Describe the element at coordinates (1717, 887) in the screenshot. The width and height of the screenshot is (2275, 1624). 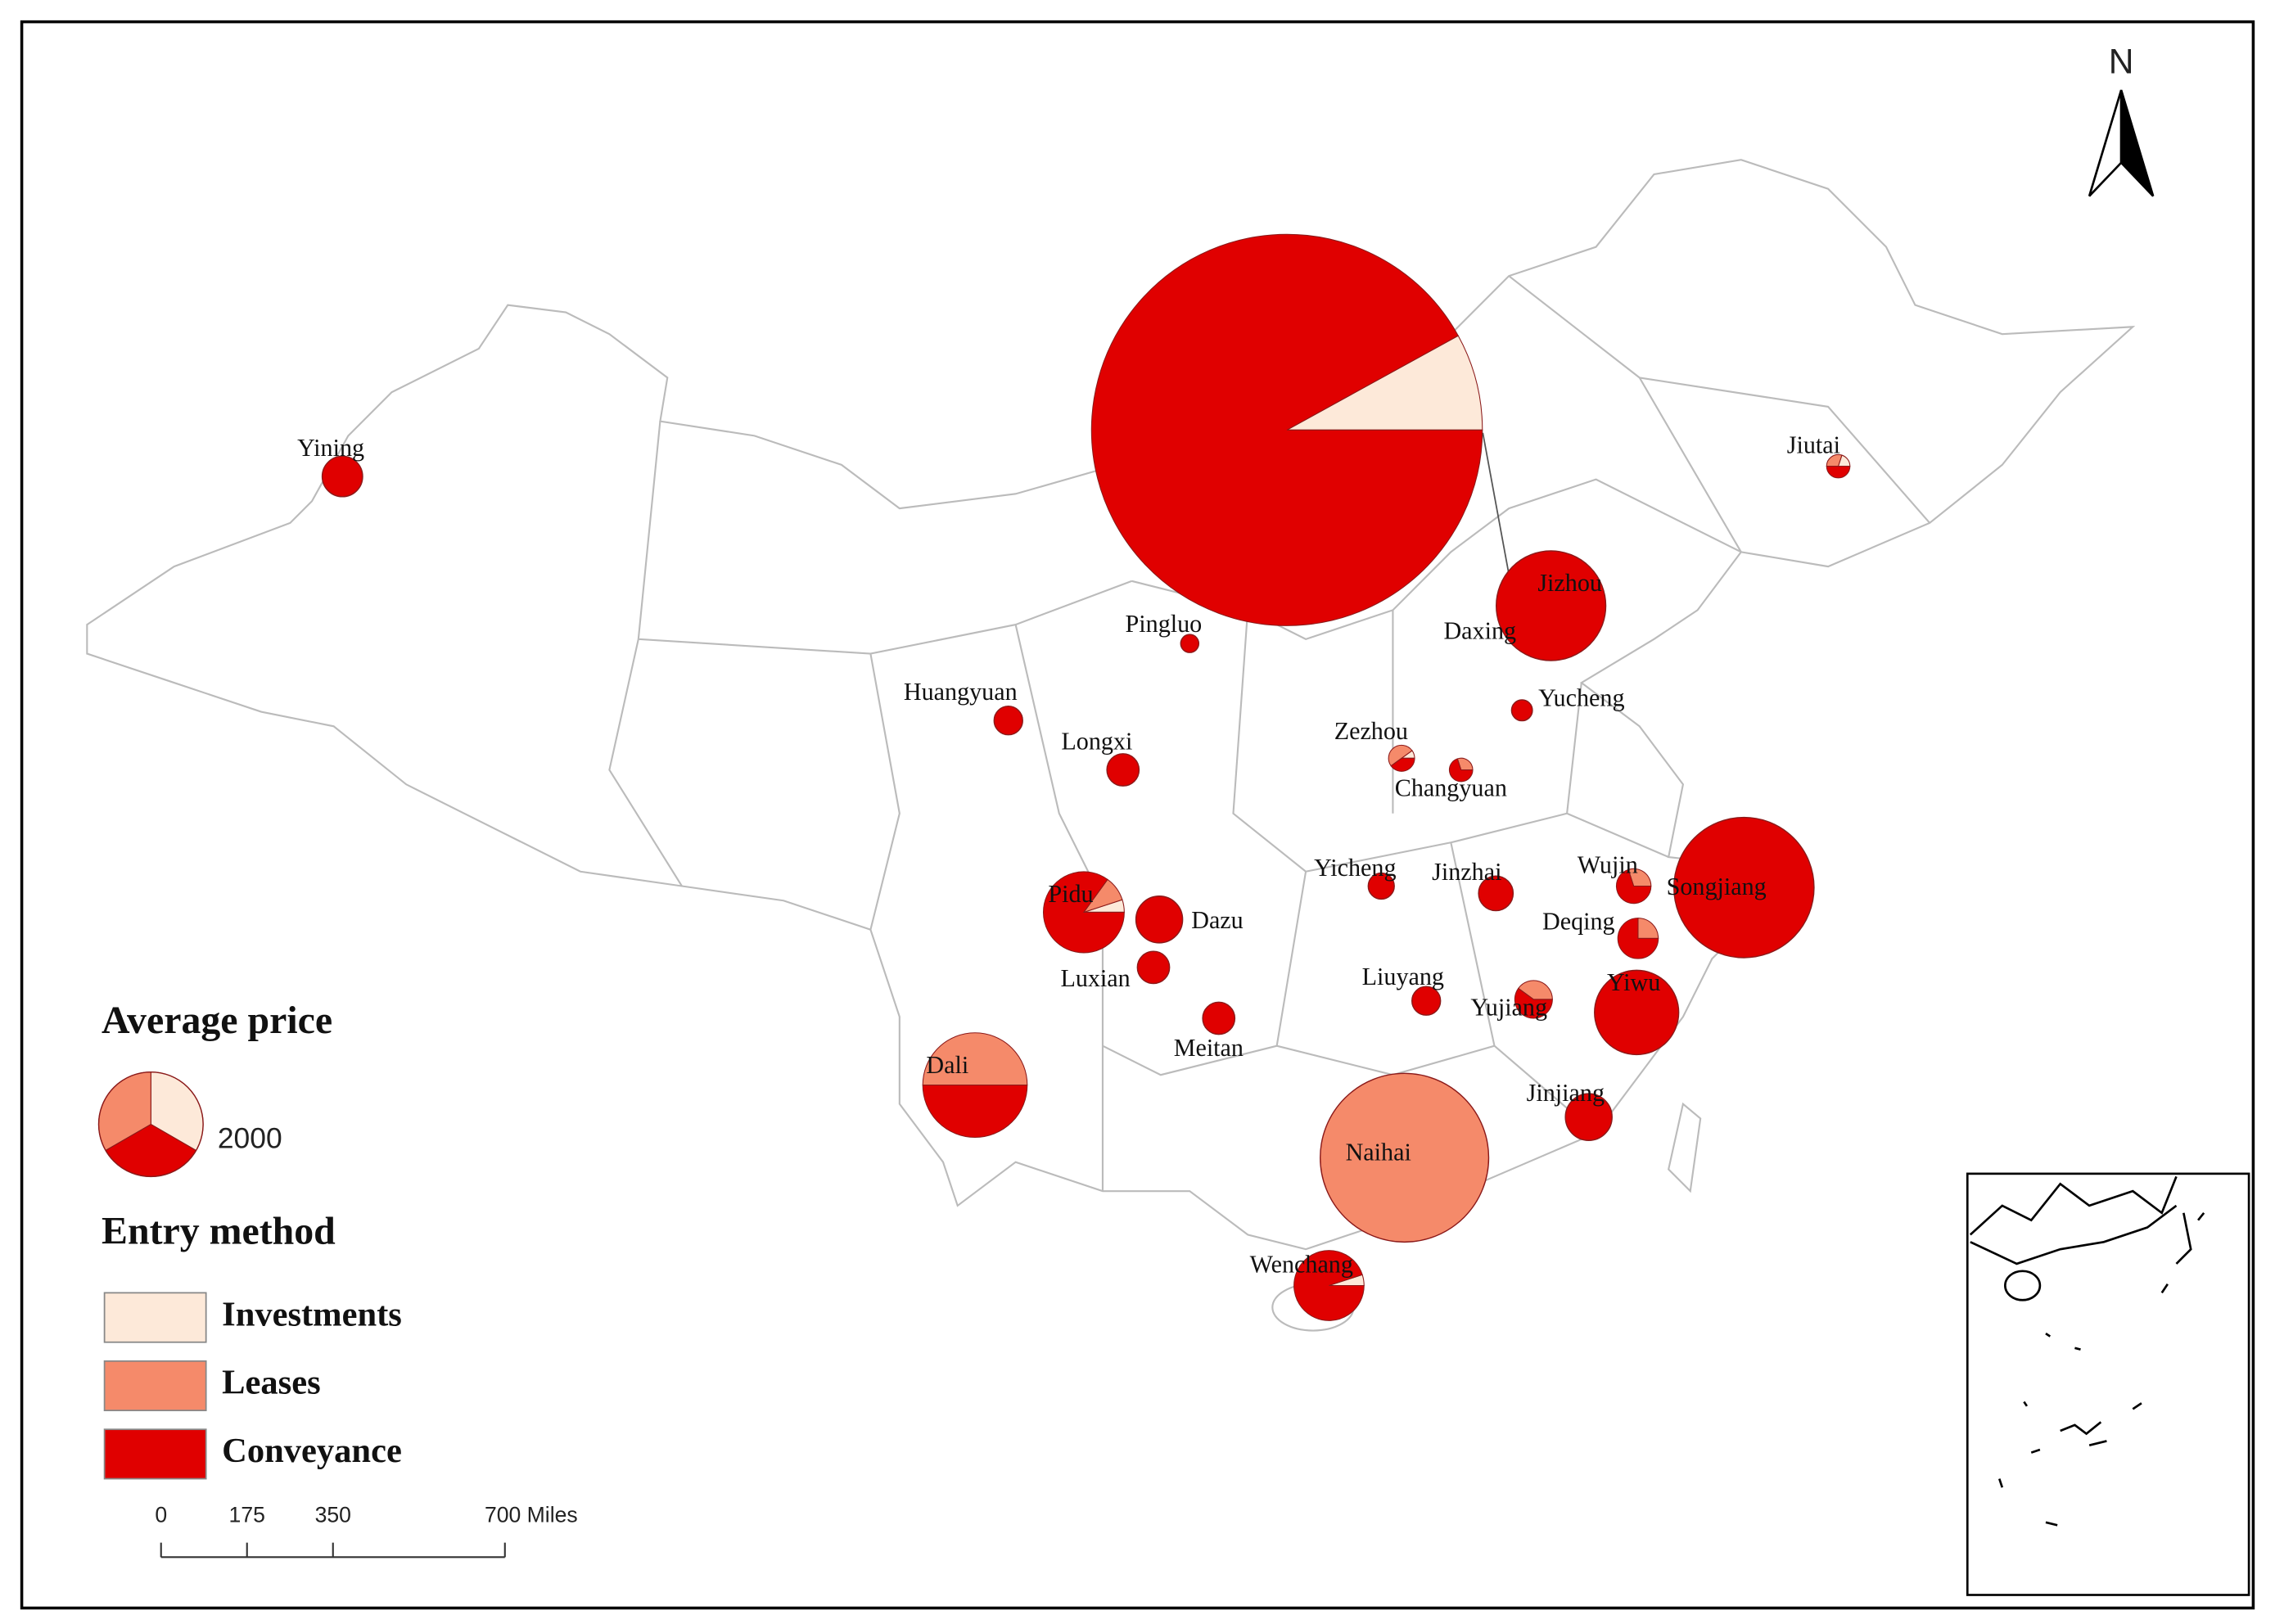
I see `site-label: Songjiang` at that location.